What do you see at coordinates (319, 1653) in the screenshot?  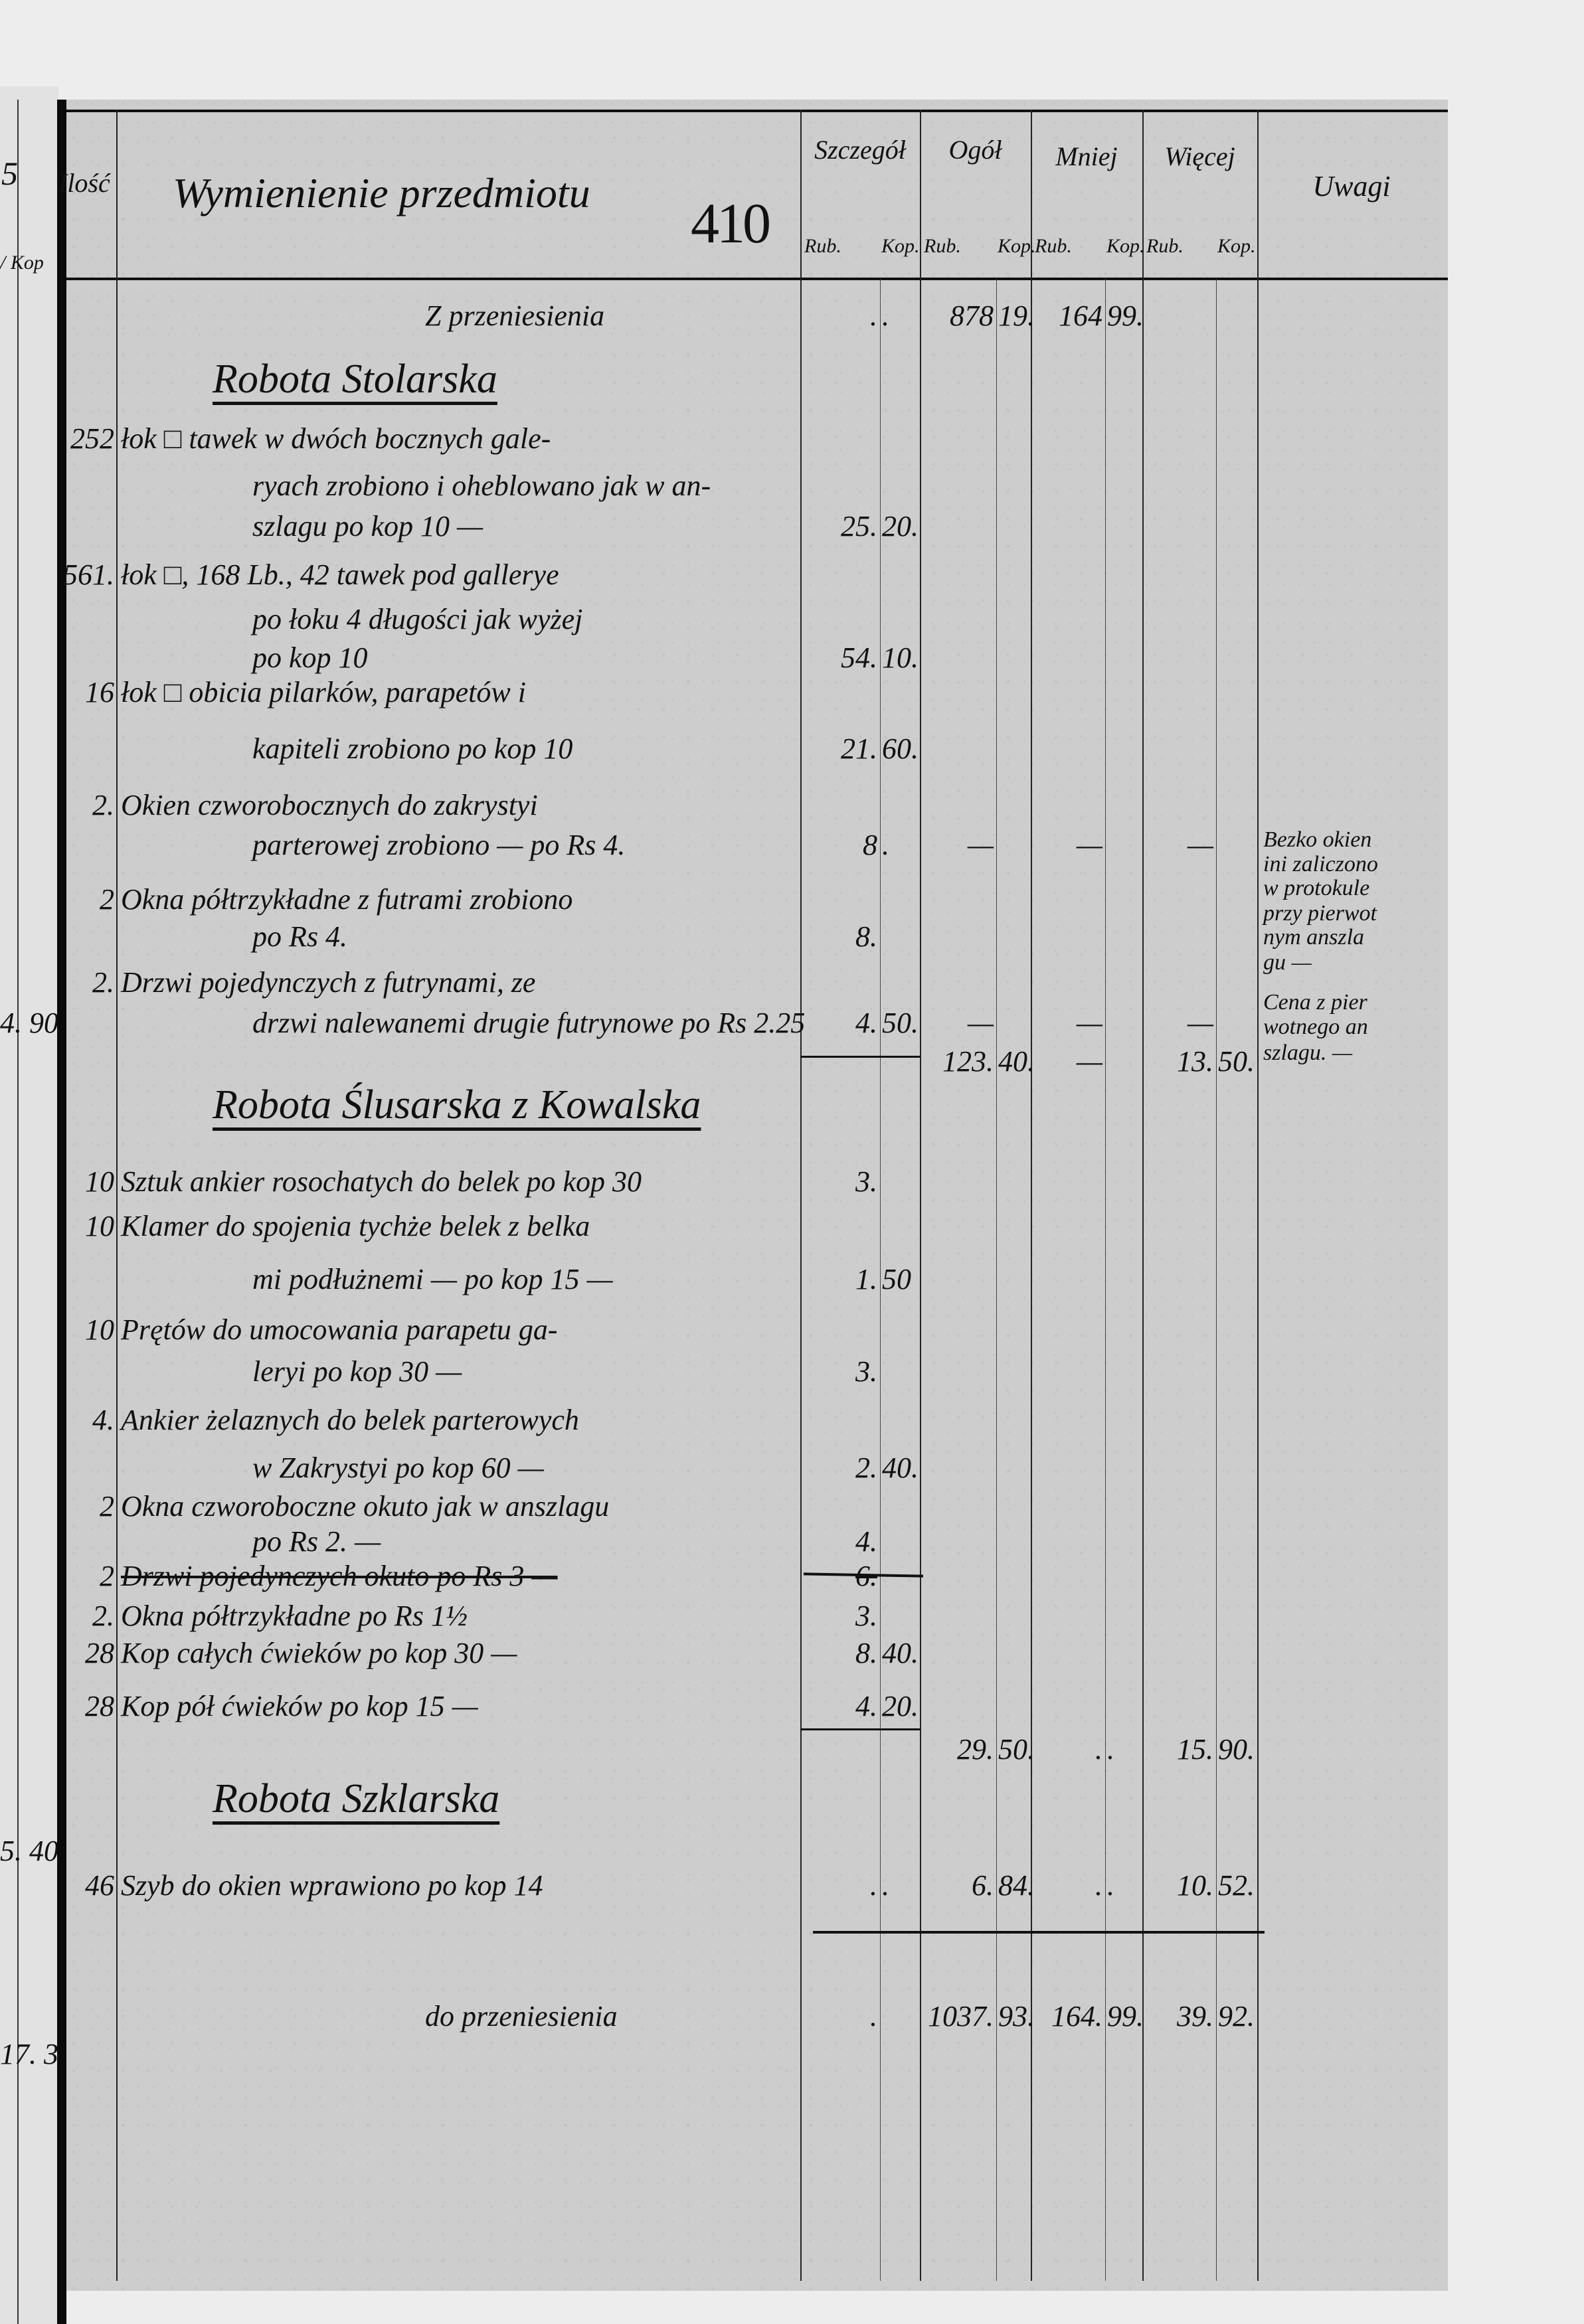 I see `item-description: Kop całych ćwieków po kop 30 —` at bounding box center [319, 1653].